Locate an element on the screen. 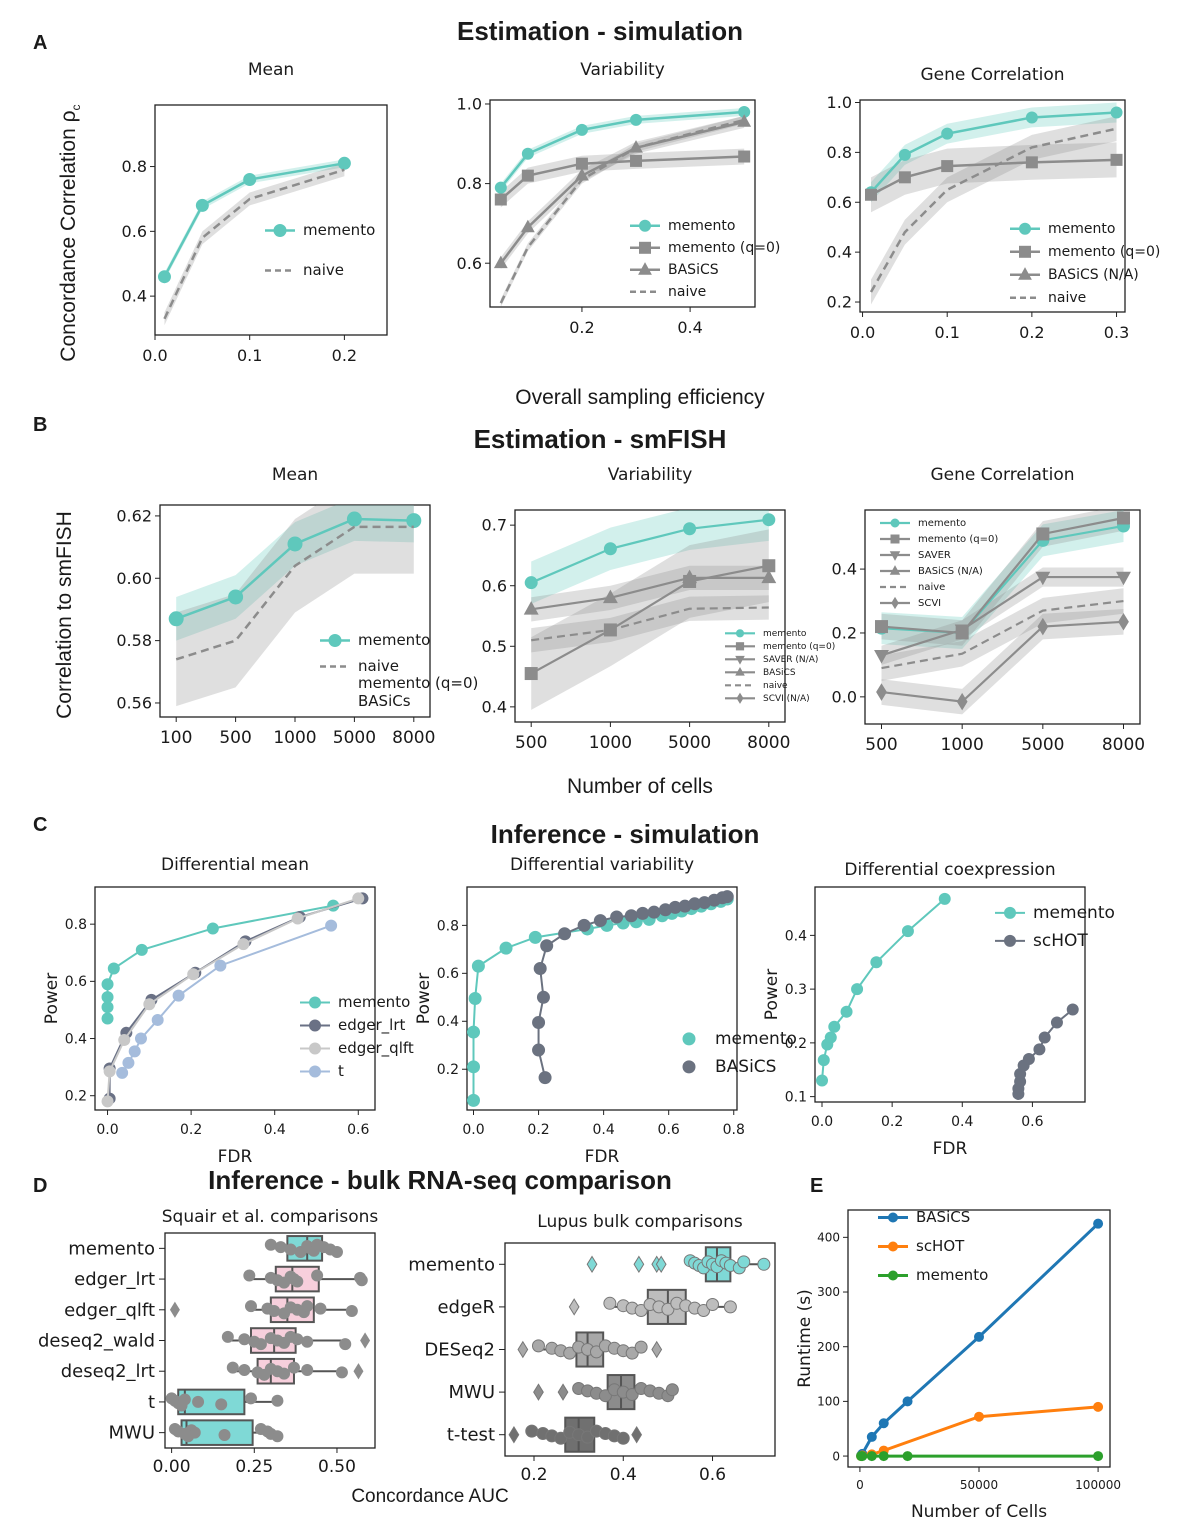  a-xlabel: Overall sampling efficiency is located at coordinates (640, 397).